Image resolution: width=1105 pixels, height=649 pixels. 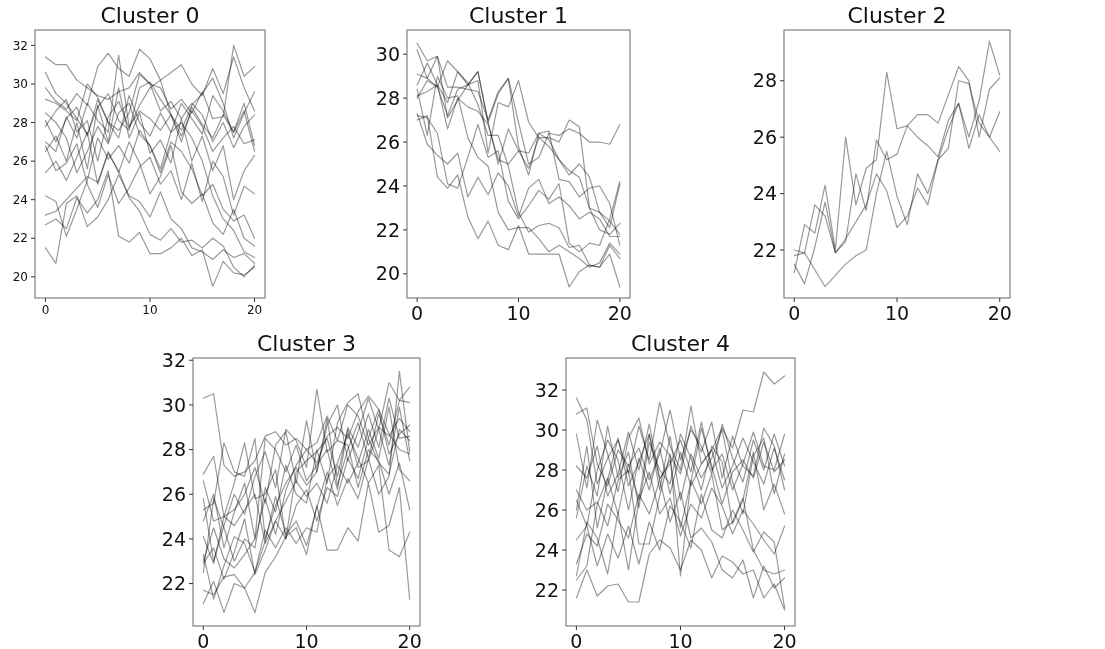 I want to click on chart-title: Cluster 1, so click(x=518, y=15).